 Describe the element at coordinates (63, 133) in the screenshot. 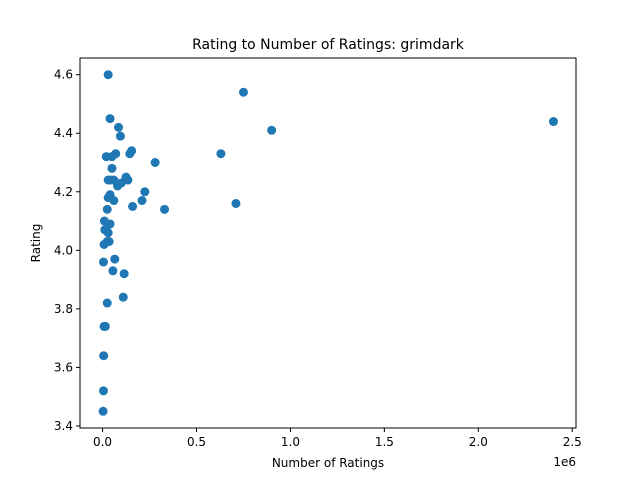

I see `y-tick-label: 4.4` at that location.